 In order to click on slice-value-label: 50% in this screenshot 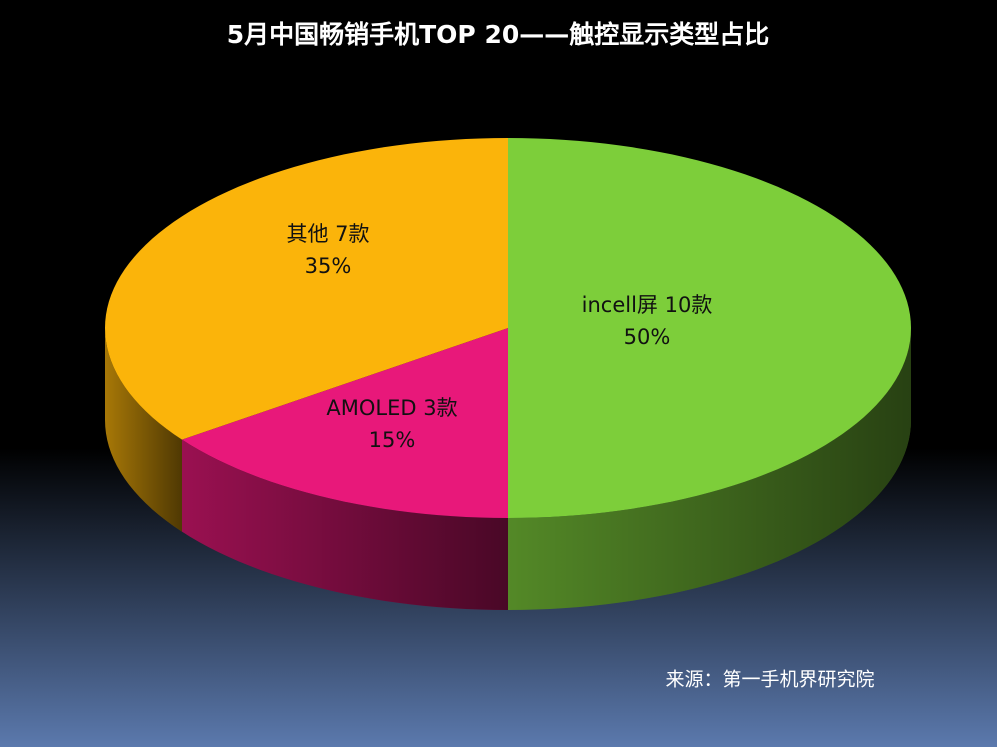, I will do `click(647, 337)`.